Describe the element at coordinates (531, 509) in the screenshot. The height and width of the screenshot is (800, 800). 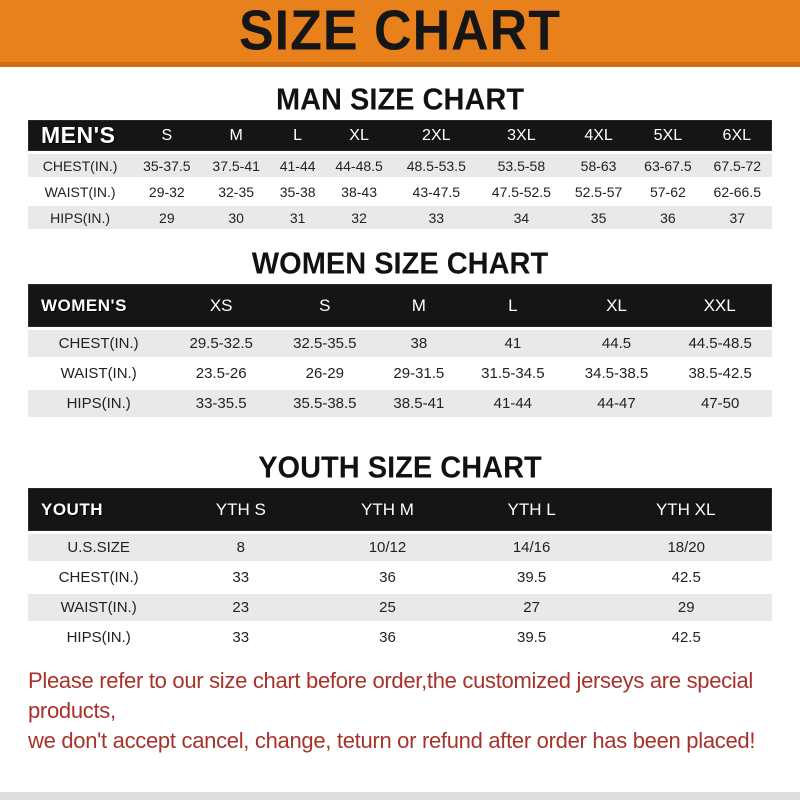
I see `column-header: YTH L` at that location.